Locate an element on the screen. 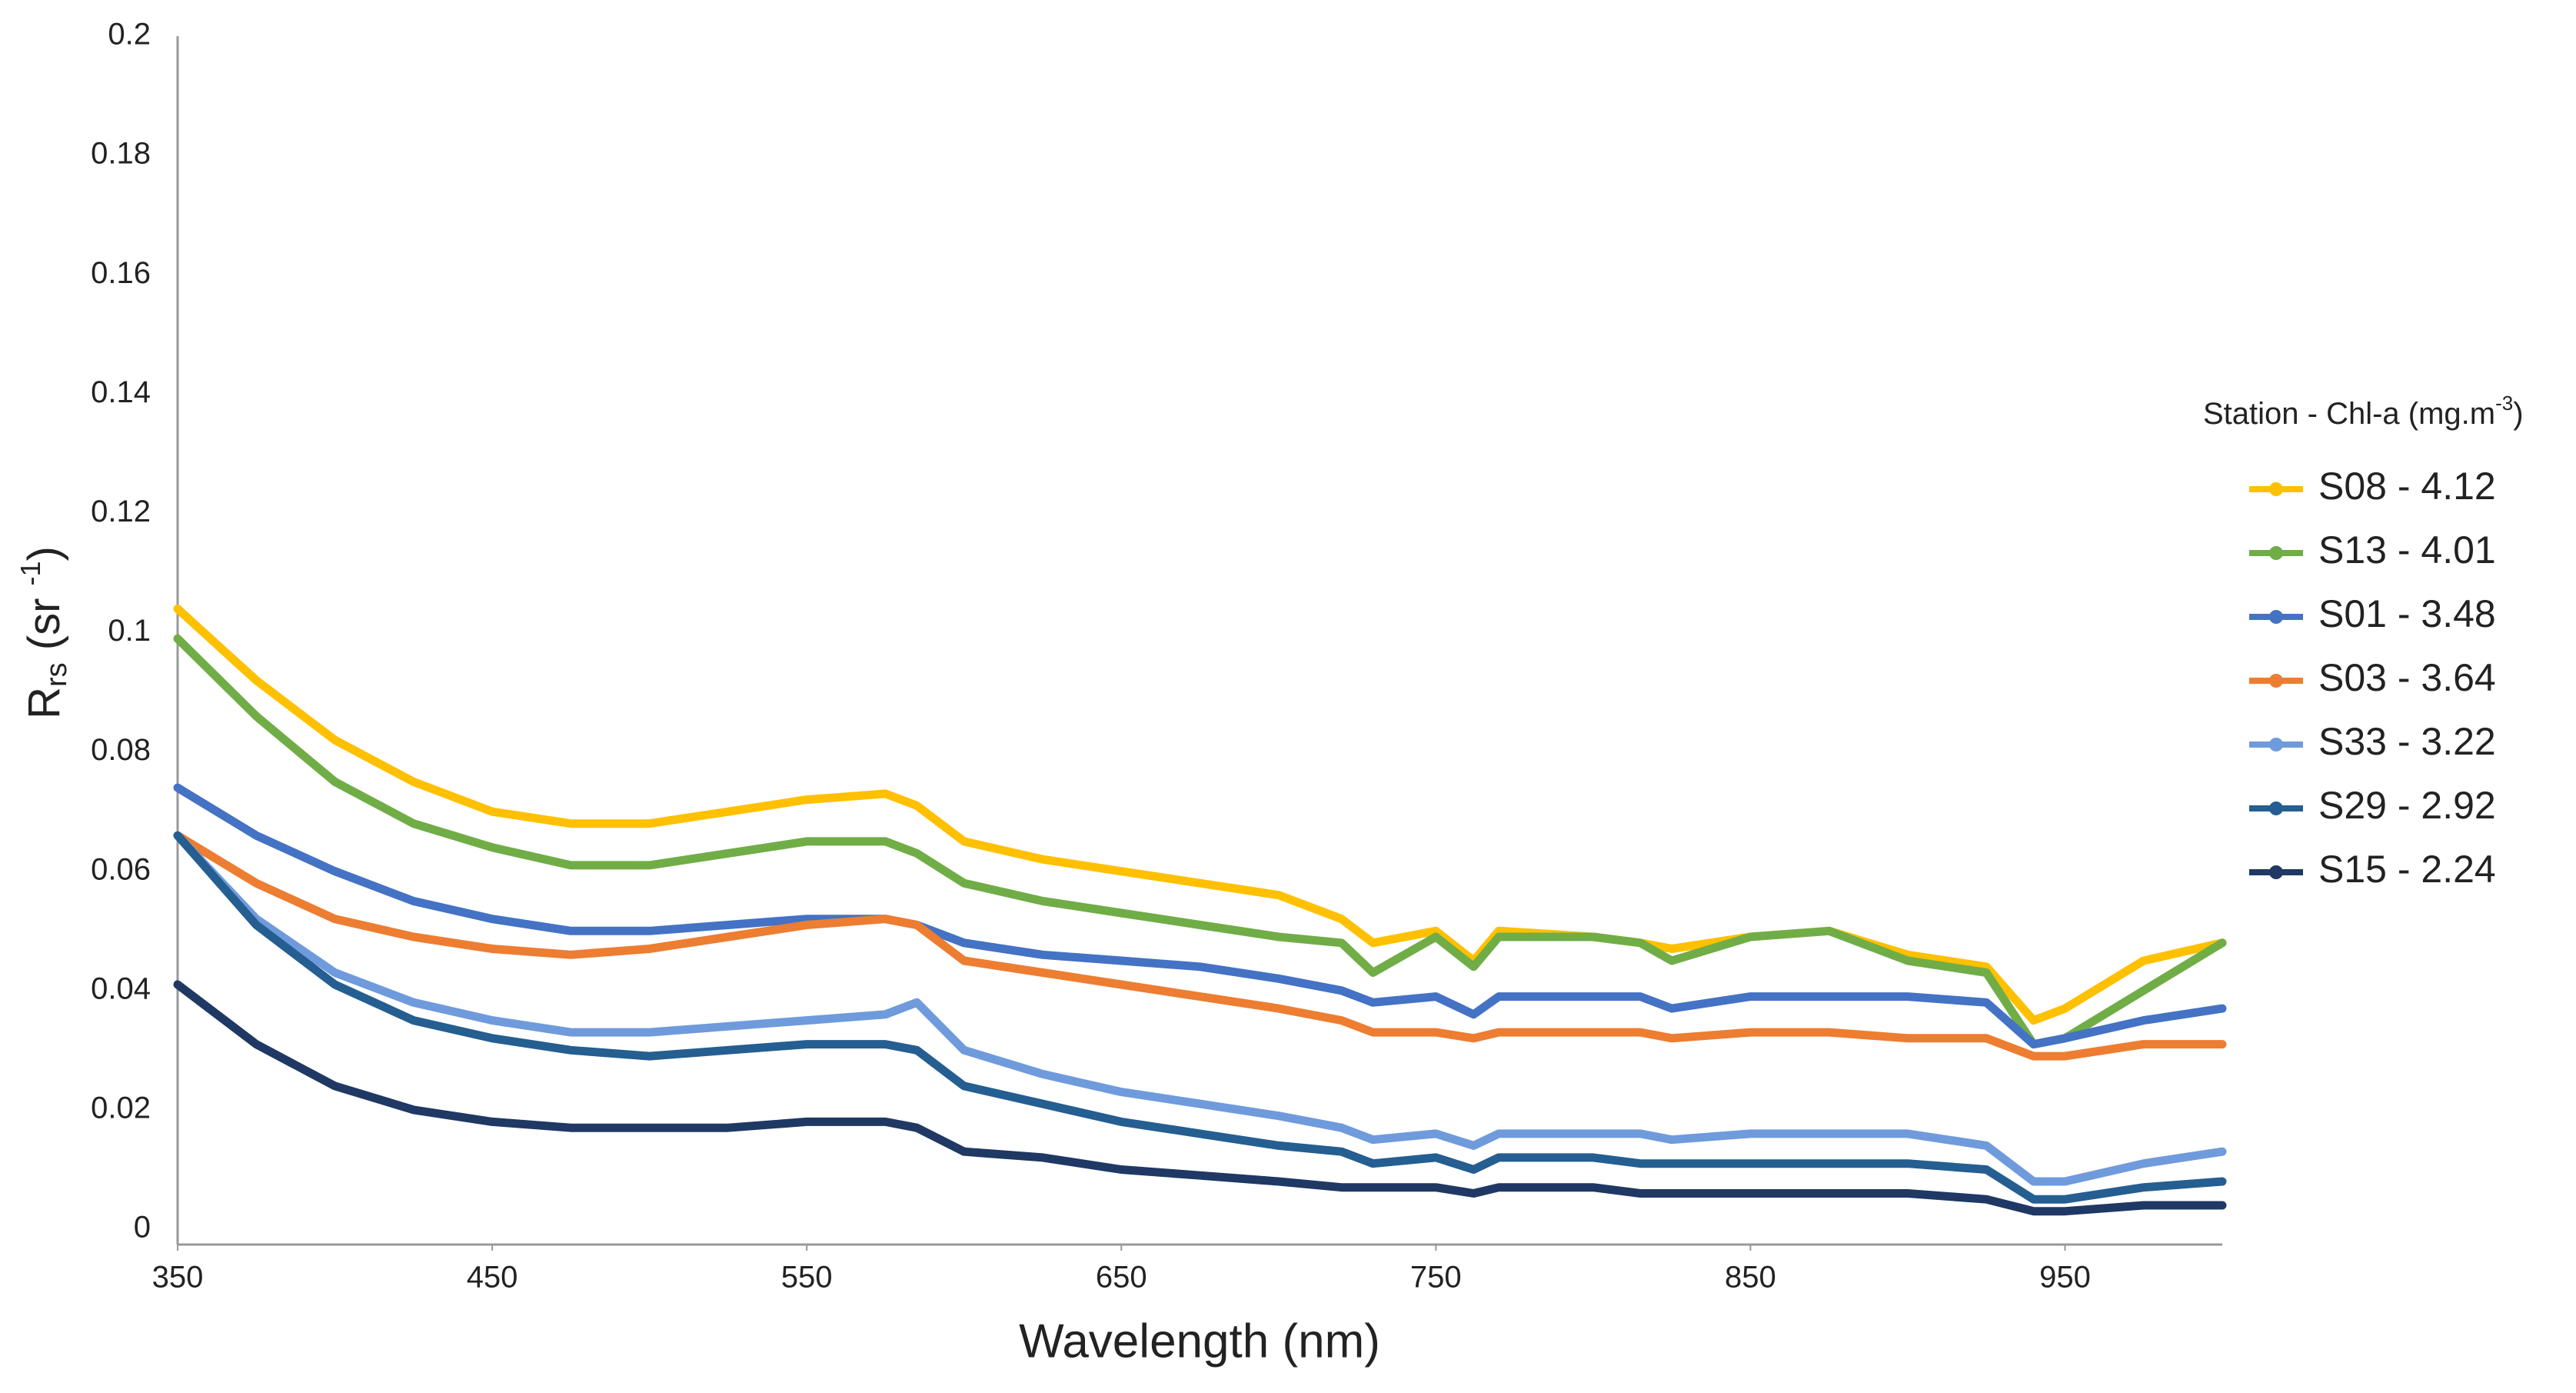  x-tick-label: 850 is located at coordinates (1750, 1278).